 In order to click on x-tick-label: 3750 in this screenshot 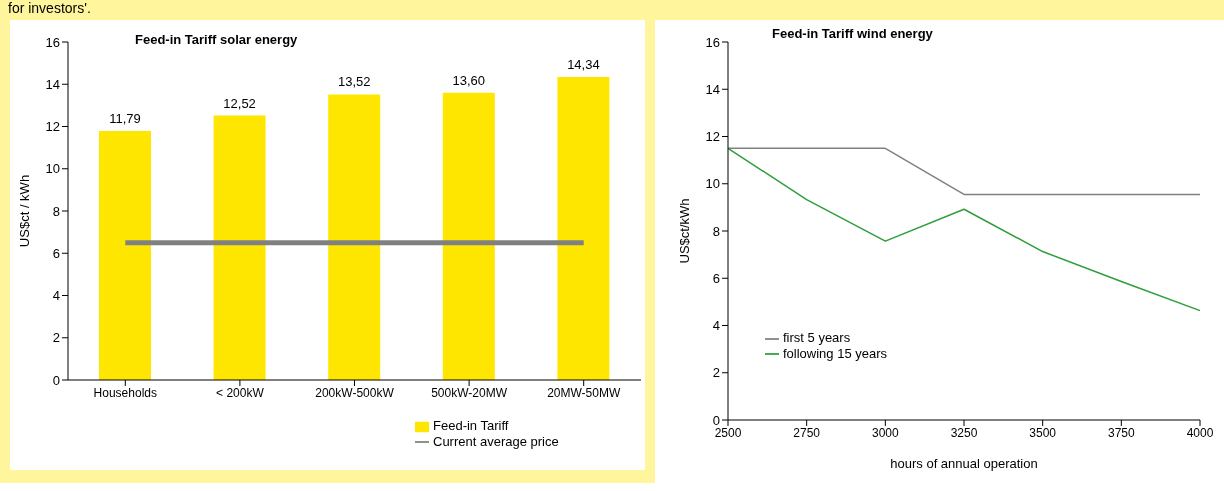, I will do `click(1121, 432)`.